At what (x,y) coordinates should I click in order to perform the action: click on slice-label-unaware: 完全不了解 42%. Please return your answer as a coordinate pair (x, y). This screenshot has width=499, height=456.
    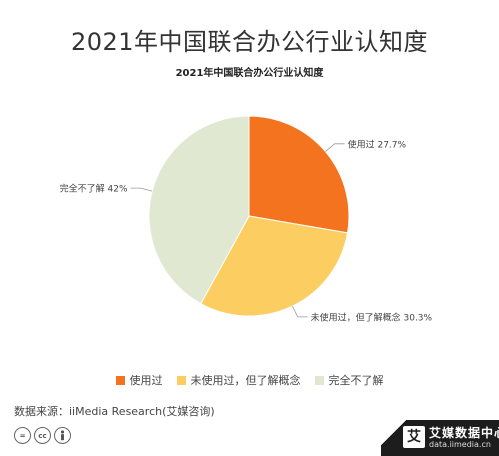
    Looking at the image, I should click on (94, 189).